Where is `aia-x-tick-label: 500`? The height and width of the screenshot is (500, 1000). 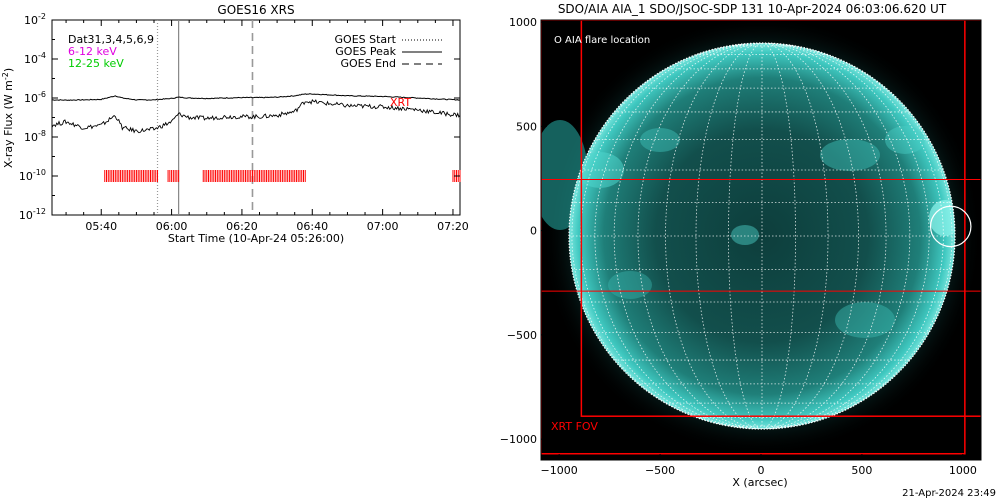
aia-x-tick-label: 500 is located at coordinates (861, 470).